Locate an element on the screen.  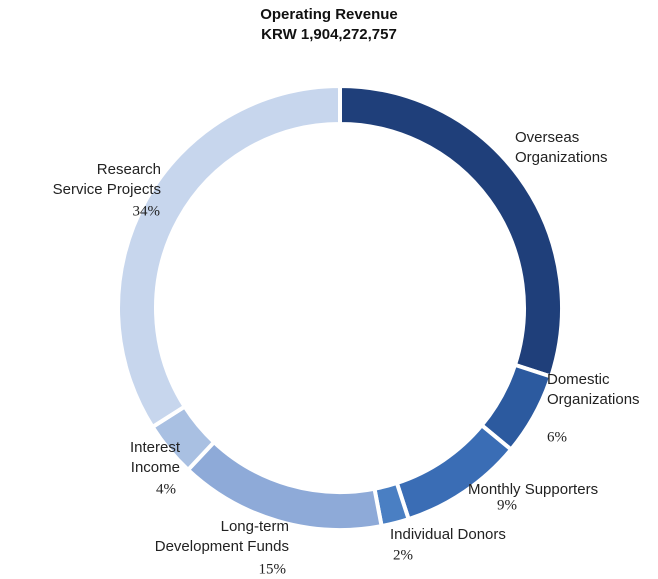
chart-title: Operating Revenue is located at coordinates (329, 14).